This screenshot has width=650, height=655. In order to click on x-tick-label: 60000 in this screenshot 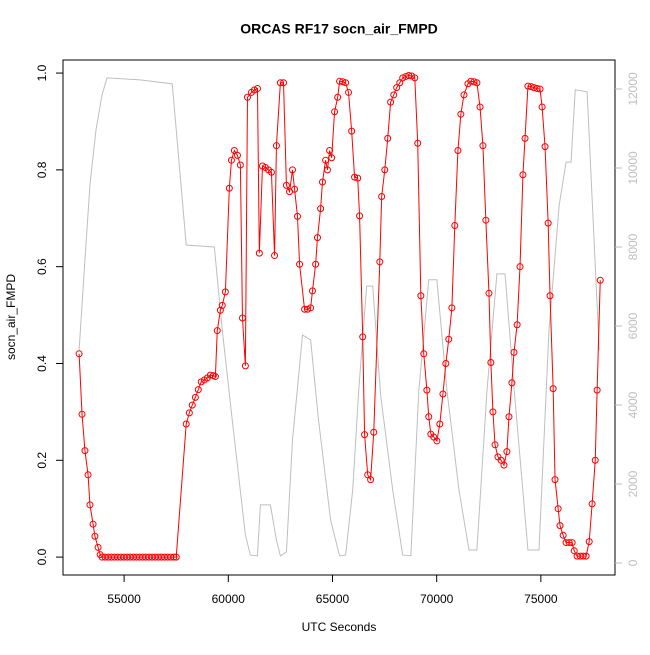, I will do `click(229, 599)`.